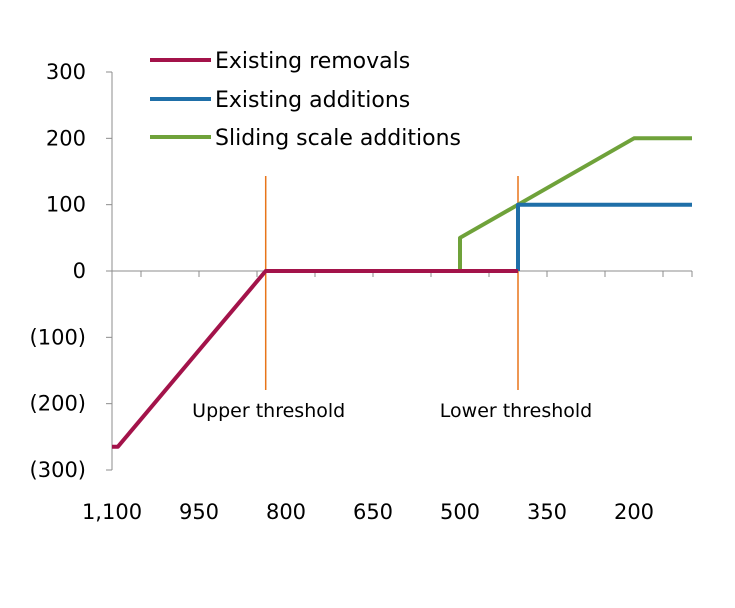 The height and width of the screenshot is (608, 735). Describe the element at coordinates (547, 512) in the screenshot. I see `x-tick-label: 350` at that location.